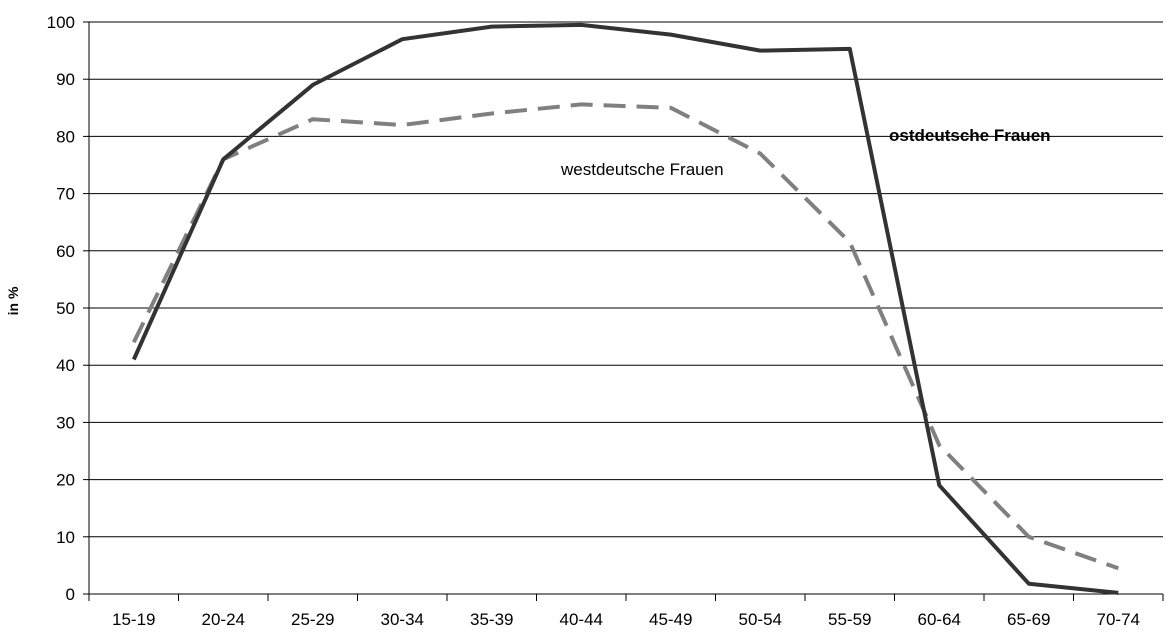  I want to click on y-tick-label: 10, so click(65, 537).